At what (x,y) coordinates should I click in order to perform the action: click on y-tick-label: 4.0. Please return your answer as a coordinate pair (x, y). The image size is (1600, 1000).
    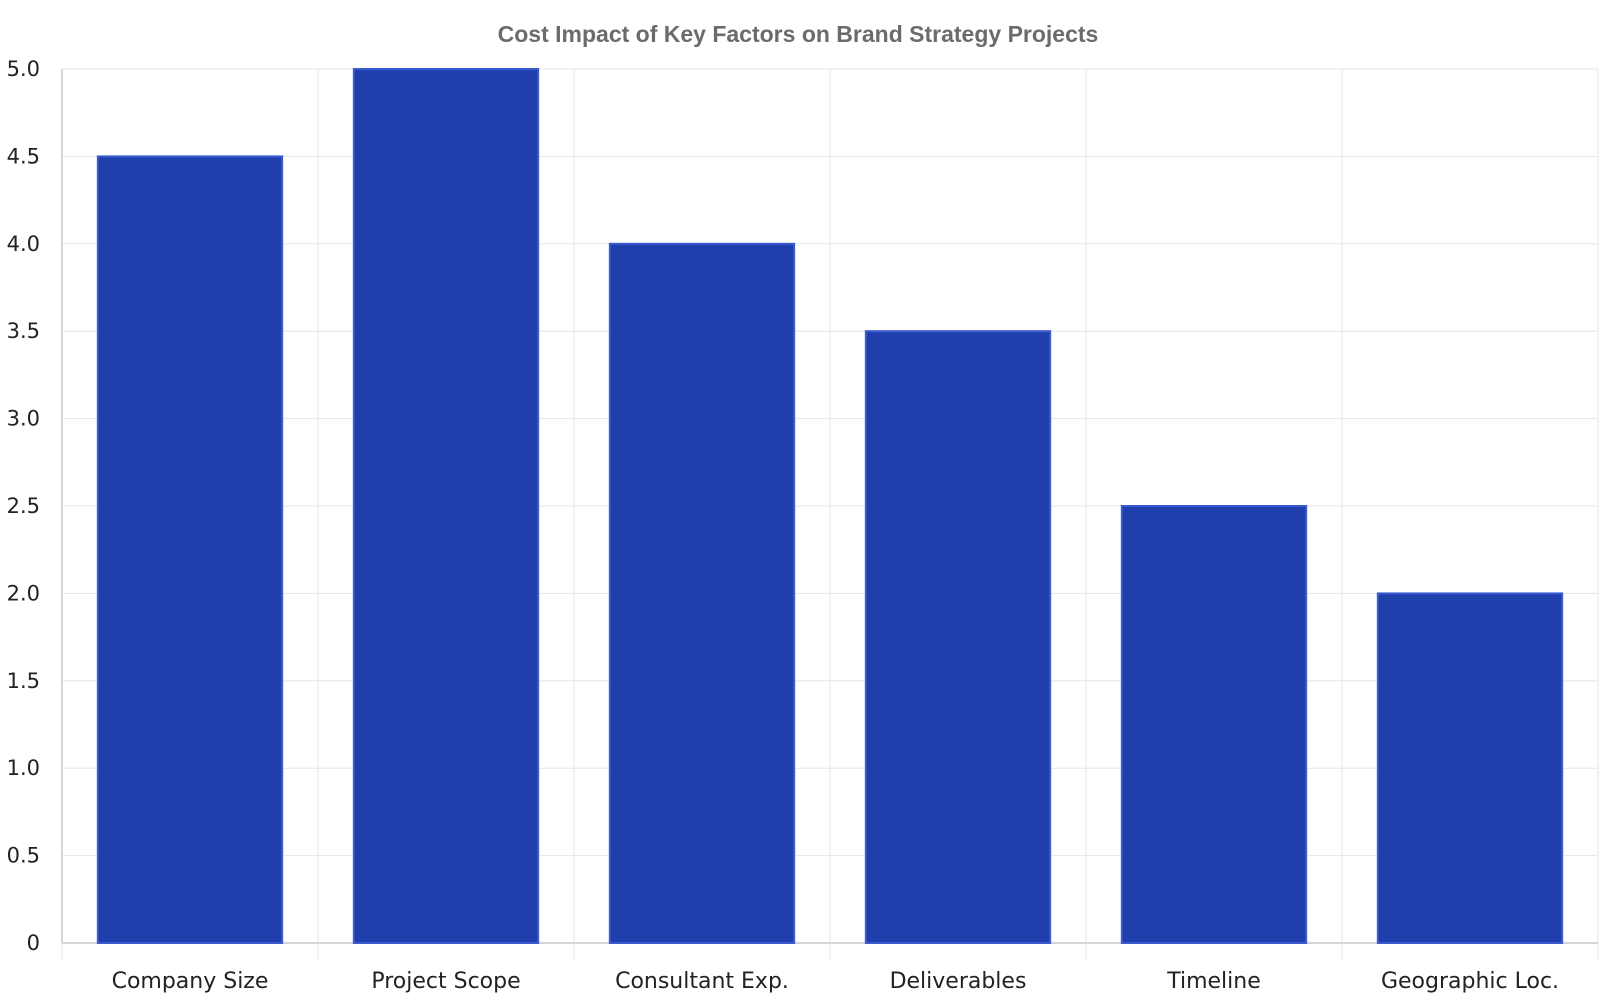
    Looking at the image, I should click on (23, 244).